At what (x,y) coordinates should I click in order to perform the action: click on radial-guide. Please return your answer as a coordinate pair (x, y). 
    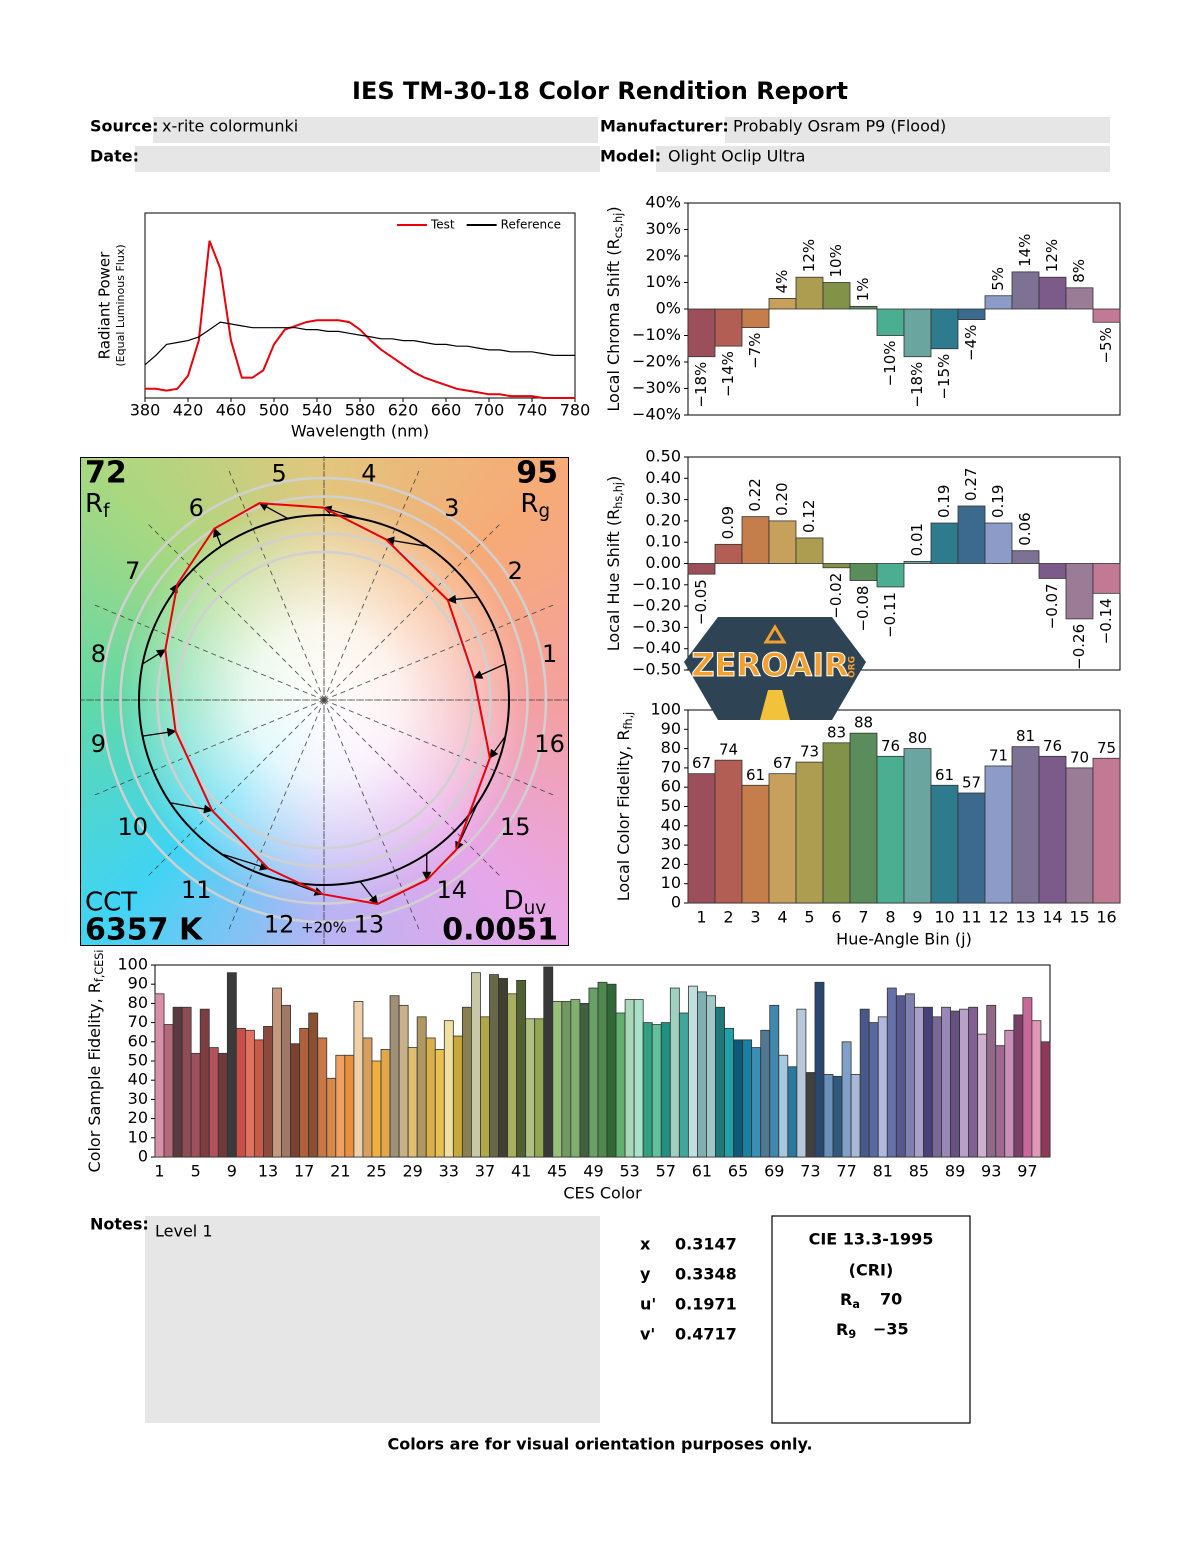
    Looking at the image, I should click on (236, 788).